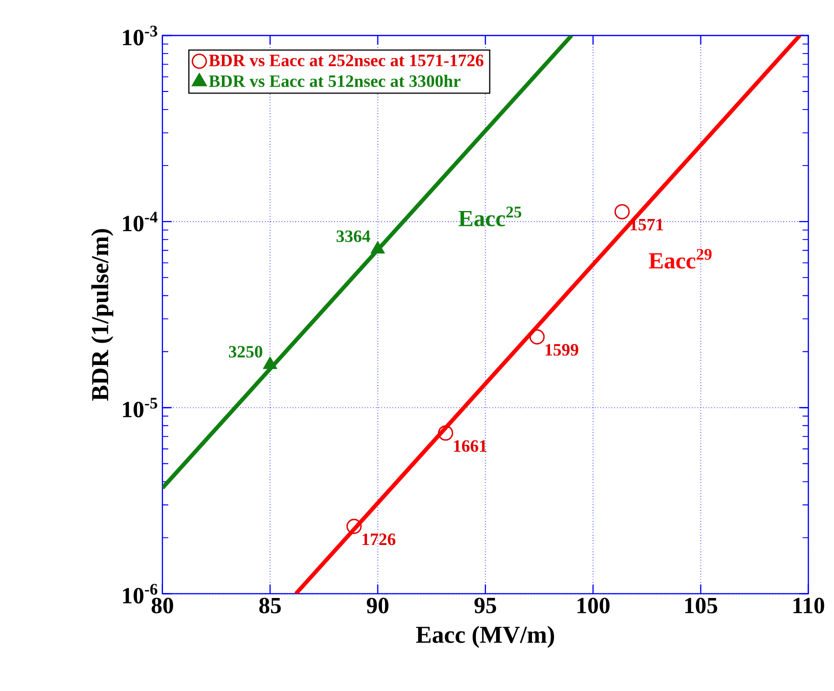  What do you see at coordinates (140, 408) in the screenshot?
I see `y-tick-label: 10$^{-5}$` at bounding box center [140, 408].